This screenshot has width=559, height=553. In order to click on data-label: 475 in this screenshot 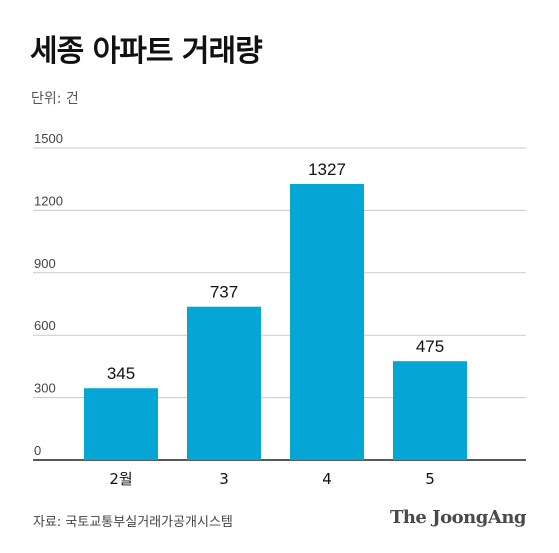, I will do `click(430, 346)`.